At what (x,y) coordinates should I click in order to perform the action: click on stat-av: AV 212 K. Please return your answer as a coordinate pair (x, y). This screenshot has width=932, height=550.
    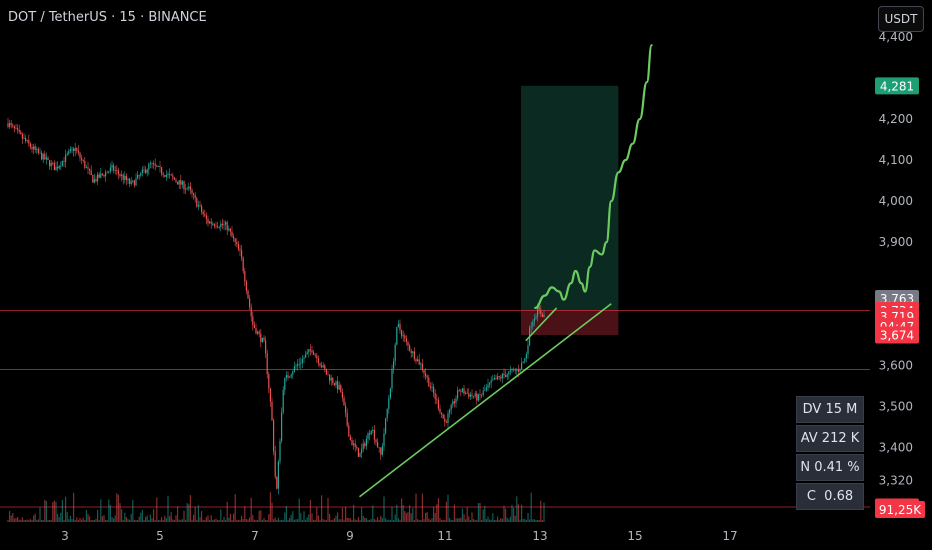
    Looking at the image, I should click on (830, 438).